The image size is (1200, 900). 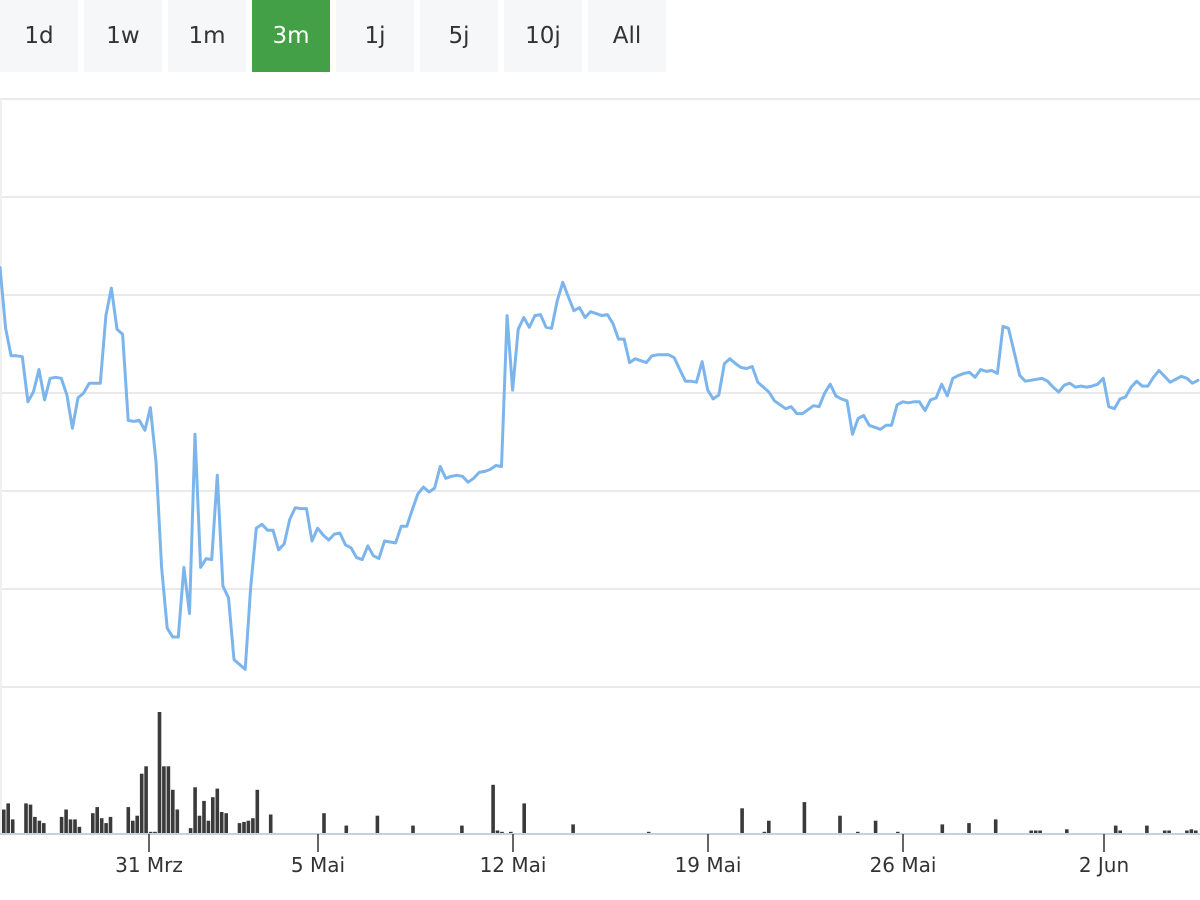 I want to click on x-tick-label: 26 Mai, so click(x=903, y=865).